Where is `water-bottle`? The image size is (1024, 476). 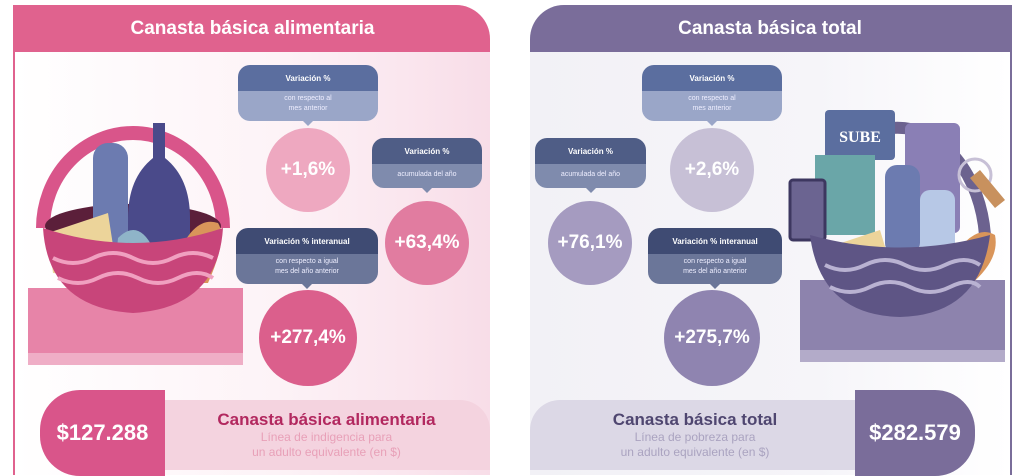
water-bottle is located at coordinates (902, 210).